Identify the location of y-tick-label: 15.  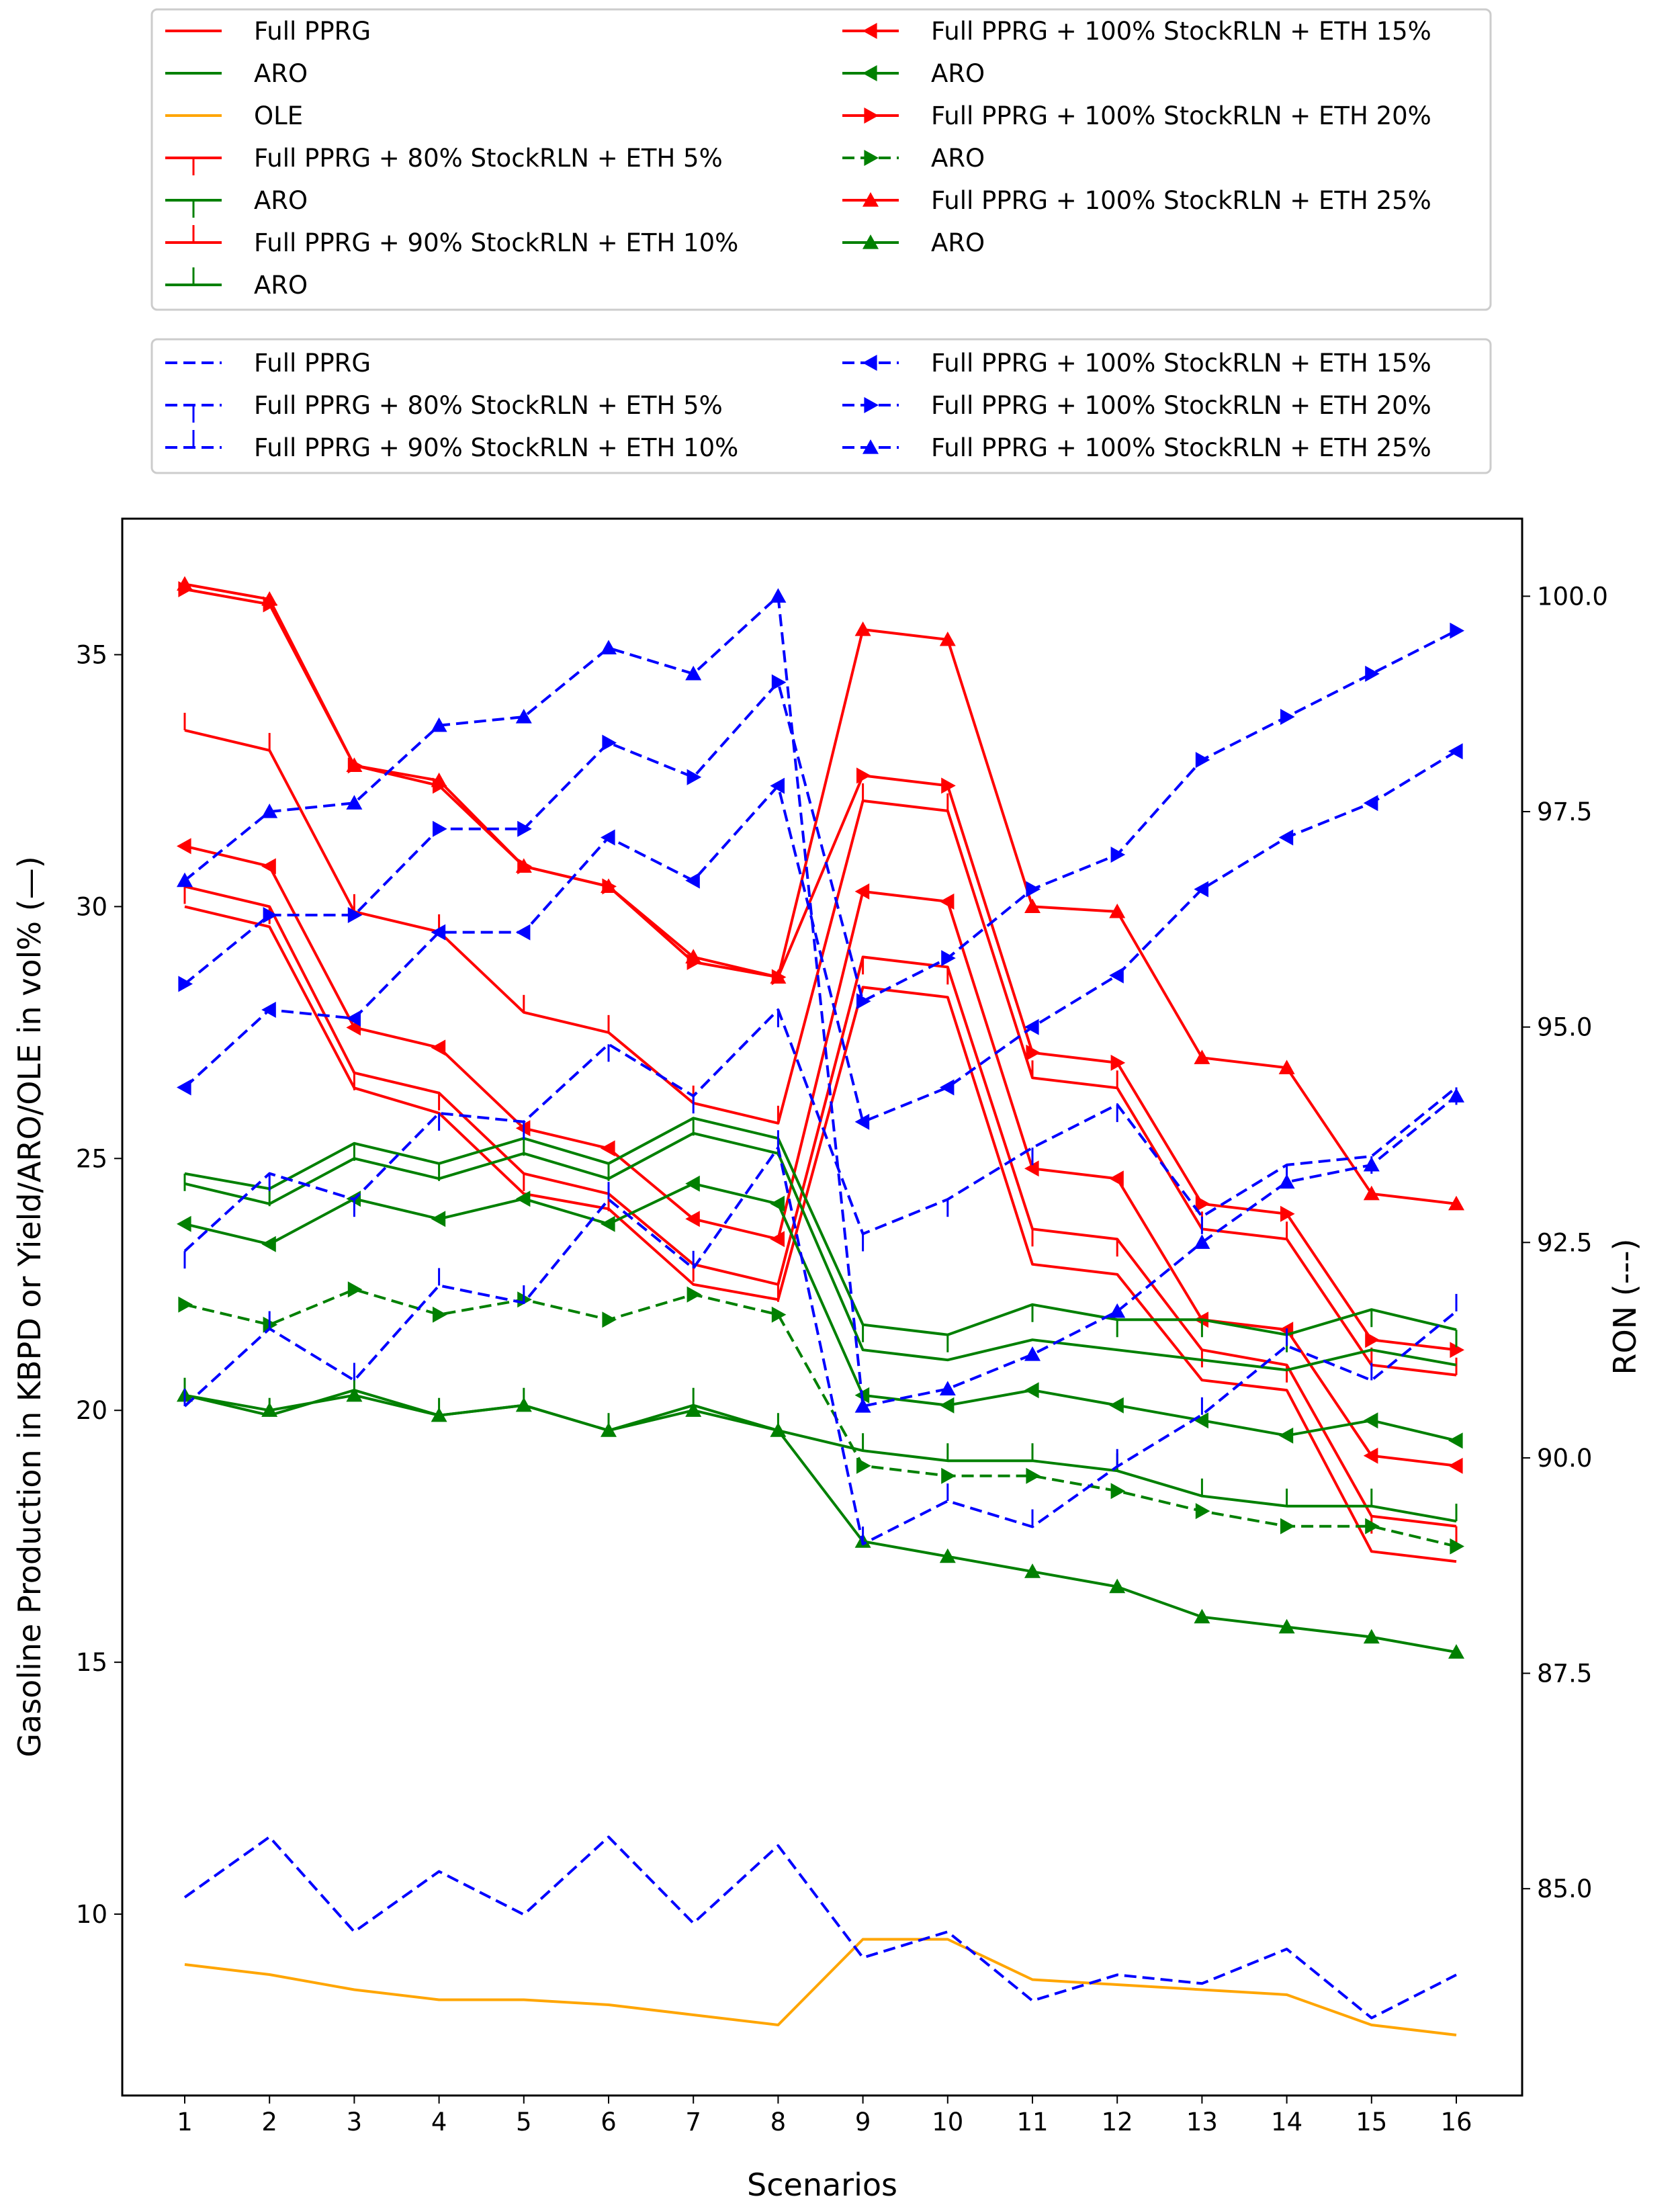
(91, 1663).